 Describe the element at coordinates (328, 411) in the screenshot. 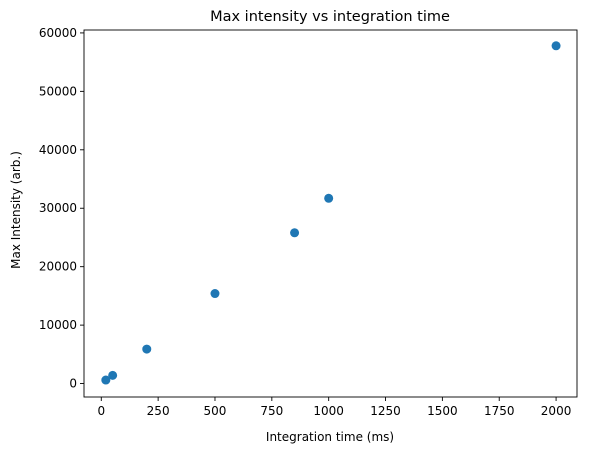

I see `x-tick-label: 1000` at that location.